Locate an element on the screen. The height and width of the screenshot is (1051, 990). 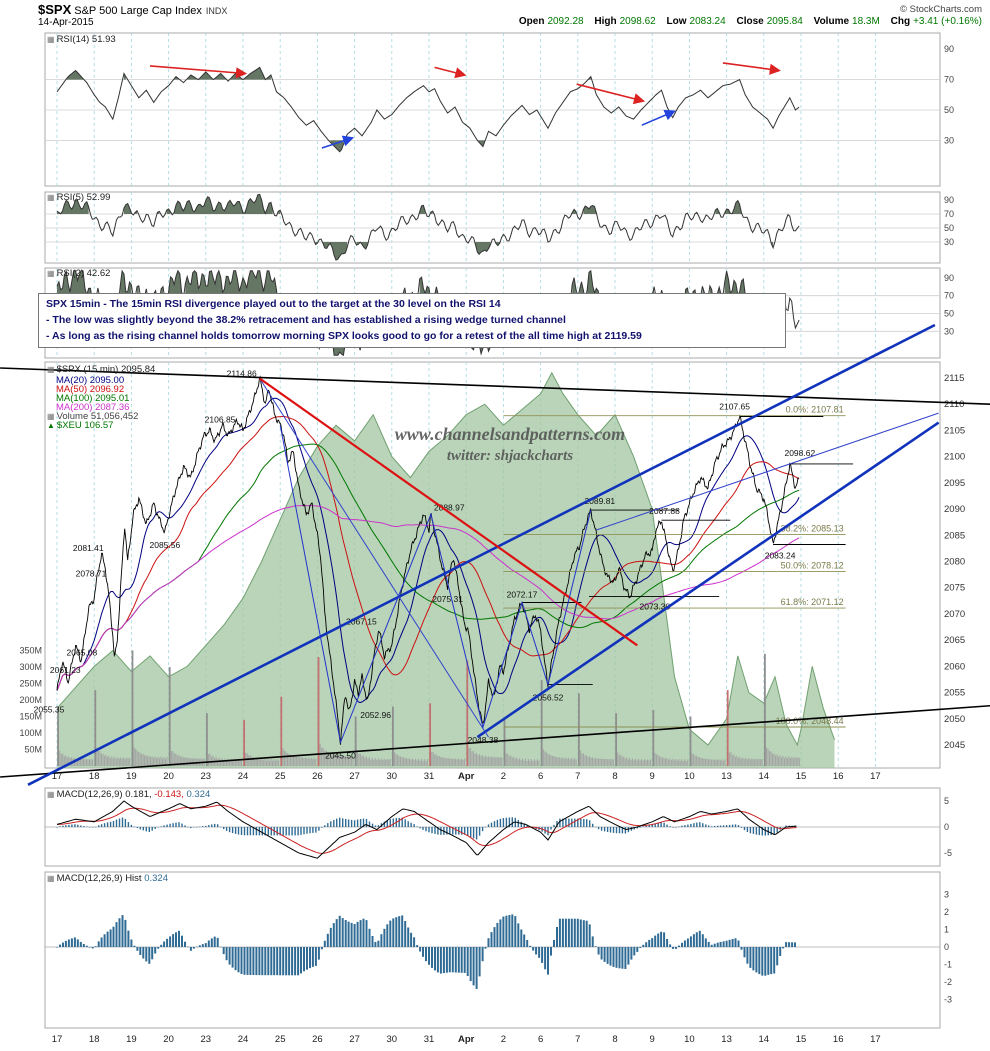
header-title: $SPX S&P 500 Large Cap Index INDX is located at coordinates (132, 10).